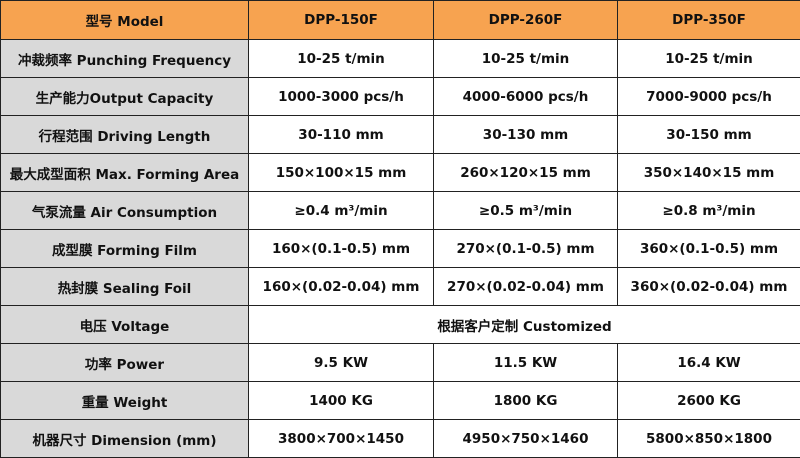 This screenshot has height=458, width=800. What do you see at coordinates (709, 401) in the screenshot?
I see `spec-value: 2600 KG` at bounding box center [709, 401].